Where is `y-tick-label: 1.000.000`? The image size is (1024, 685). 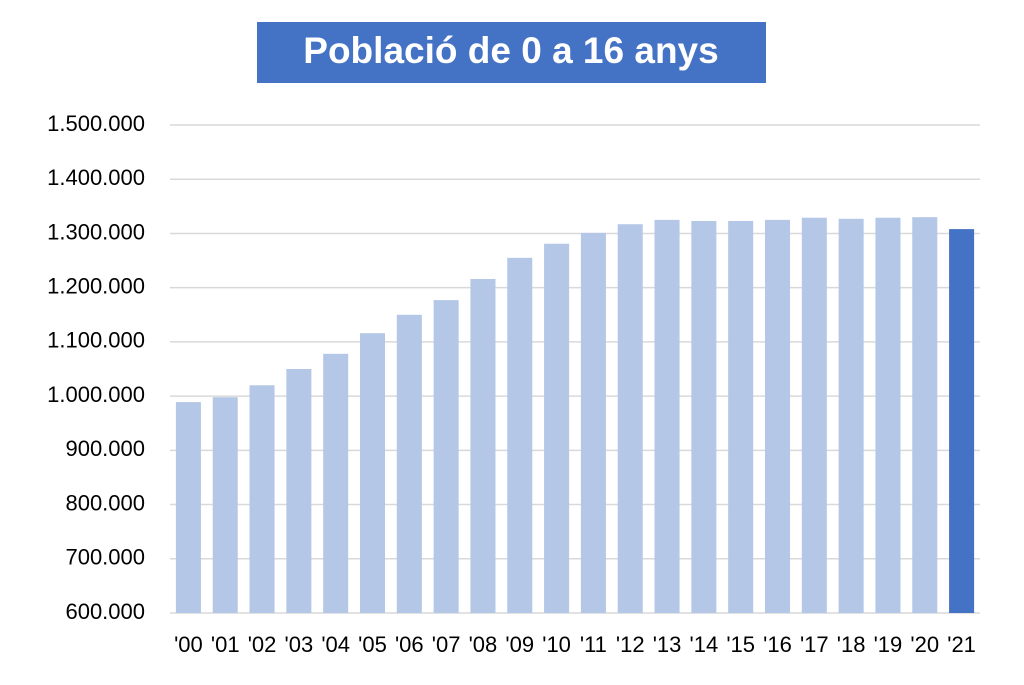
y-tick-label: 1.000.000 is located at coordinates (96, 394).